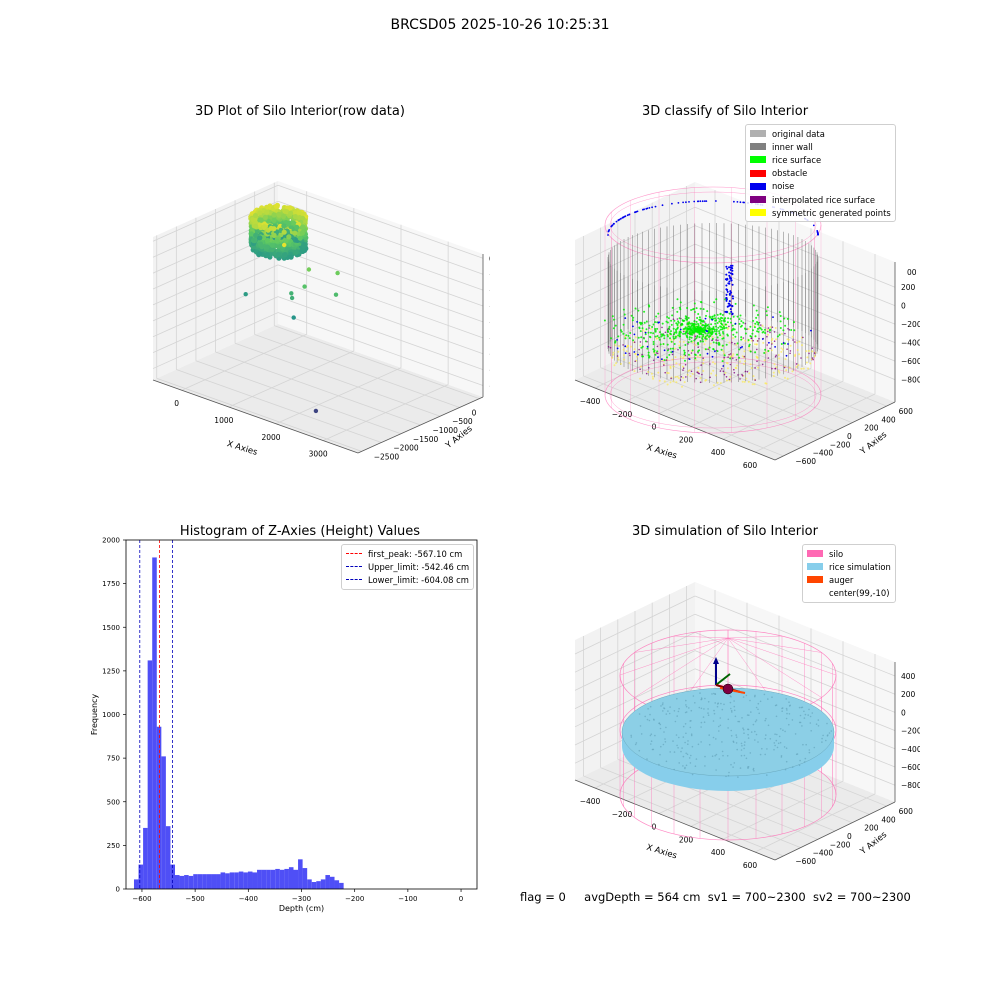 This screenshot has height=1000, width=1000. Describe the element at coordinates (723, 679) in the screenshot. I see `sim-axis-y` at that location.